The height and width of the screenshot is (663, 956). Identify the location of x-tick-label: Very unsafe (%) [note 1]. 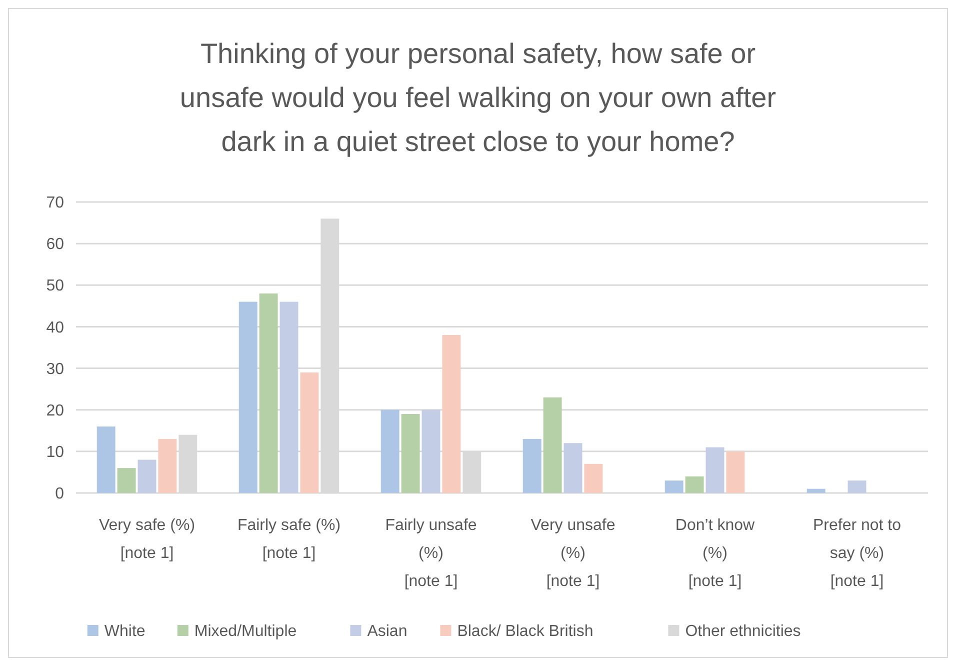
(573, 553).